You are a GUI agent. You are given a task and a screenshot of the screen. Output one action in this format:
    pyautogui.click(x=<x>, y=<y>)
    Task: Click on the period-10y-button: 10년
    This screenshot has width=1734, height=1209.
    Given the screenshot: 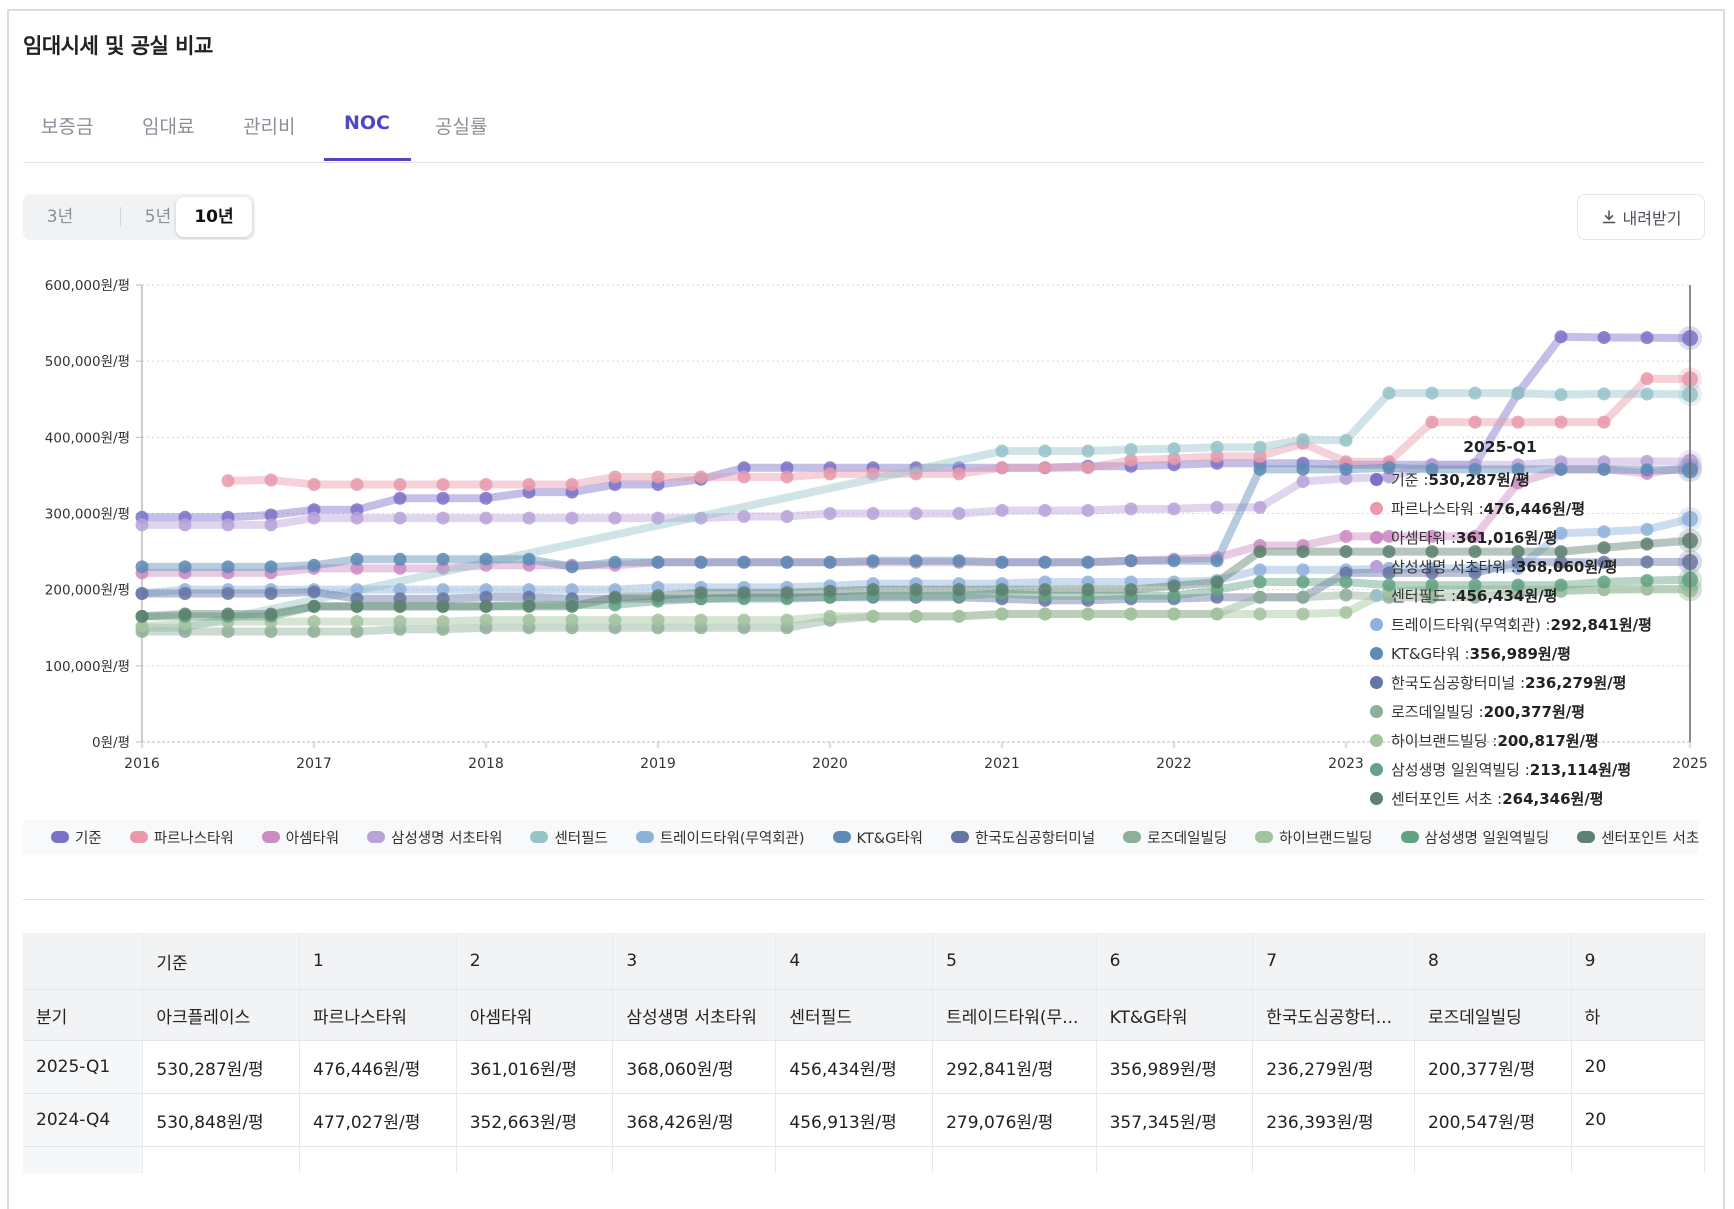 What is the action you would take?
    pyautogui.click(x=214, y=217)
    